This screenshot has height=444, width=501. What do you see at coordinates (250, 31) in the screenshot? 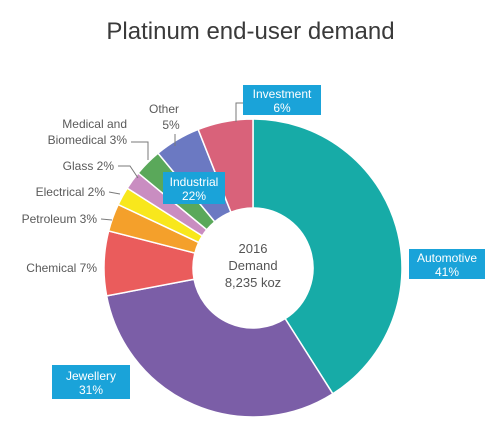
I see `chart-title: Platinum end-user demand` at bounding box center [250, 31].